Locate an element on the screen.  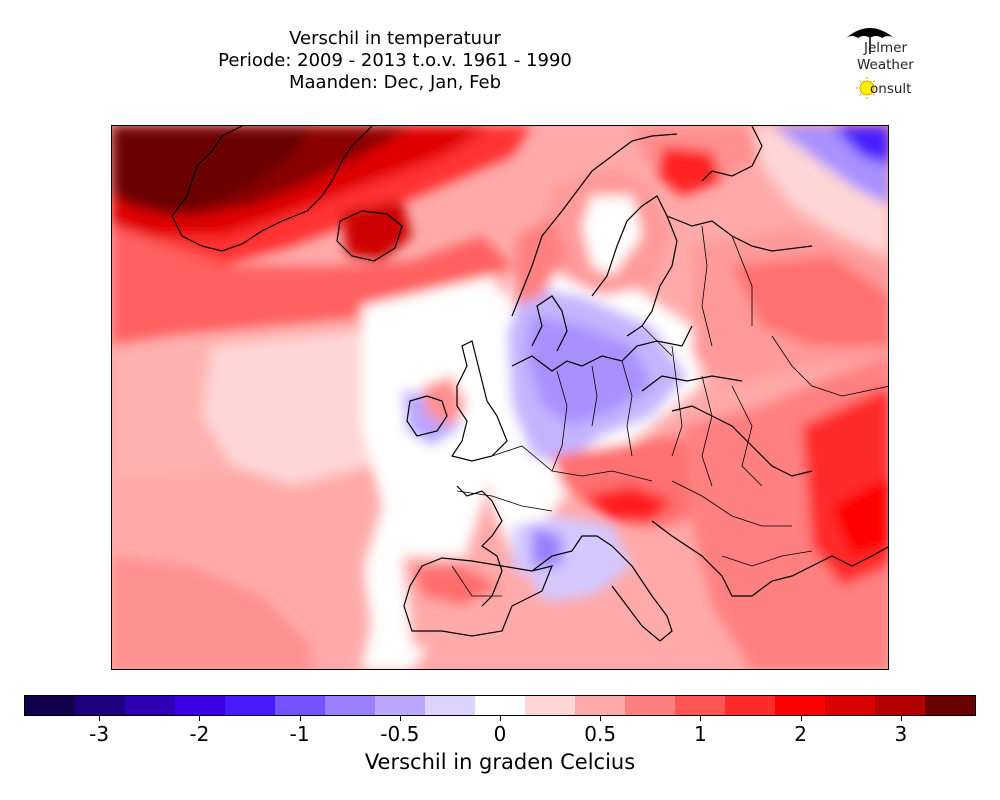
colorbar-tick-label: 0.5 is located at coordinates (600, 734).